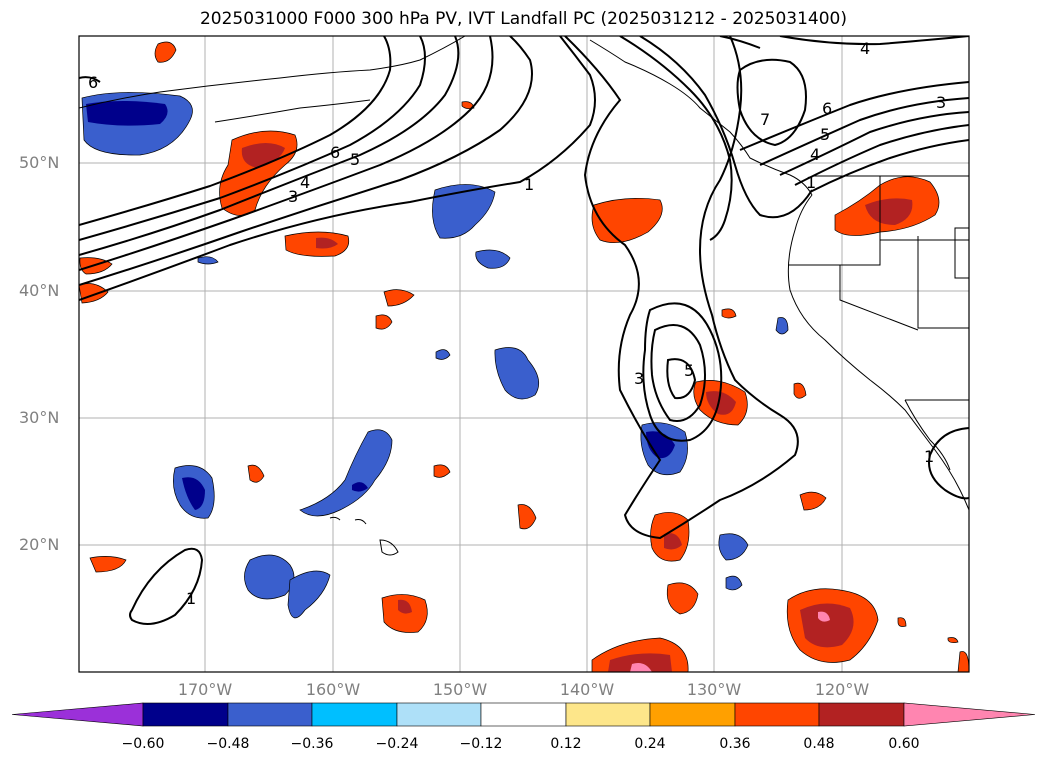 This screenshot has width=1047, height=765. I want to click on lon-label: 150°W, so click(460, 689).